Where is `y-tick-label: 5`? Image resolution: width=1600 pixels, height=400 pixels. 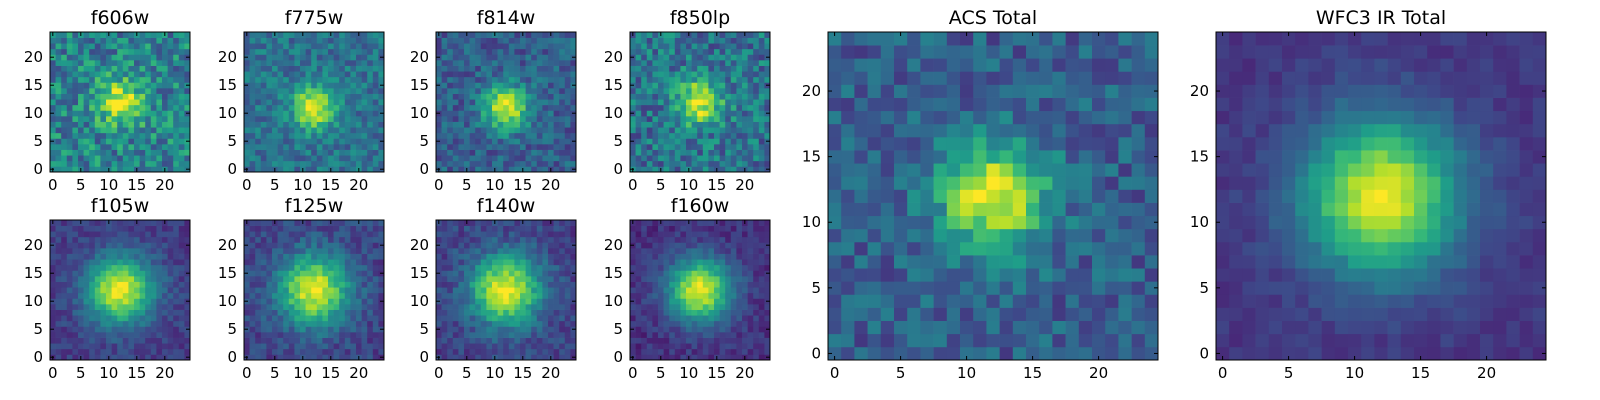 y-tick-label: 5 is located at coordinates (38, 141).